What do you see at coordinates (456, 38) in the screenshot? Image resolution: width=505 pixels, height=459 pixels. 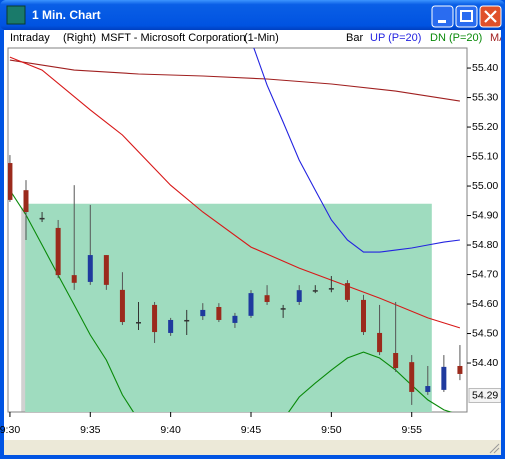 I see `legend-entry: DN (P=20)` at bounding box center [456, 38].